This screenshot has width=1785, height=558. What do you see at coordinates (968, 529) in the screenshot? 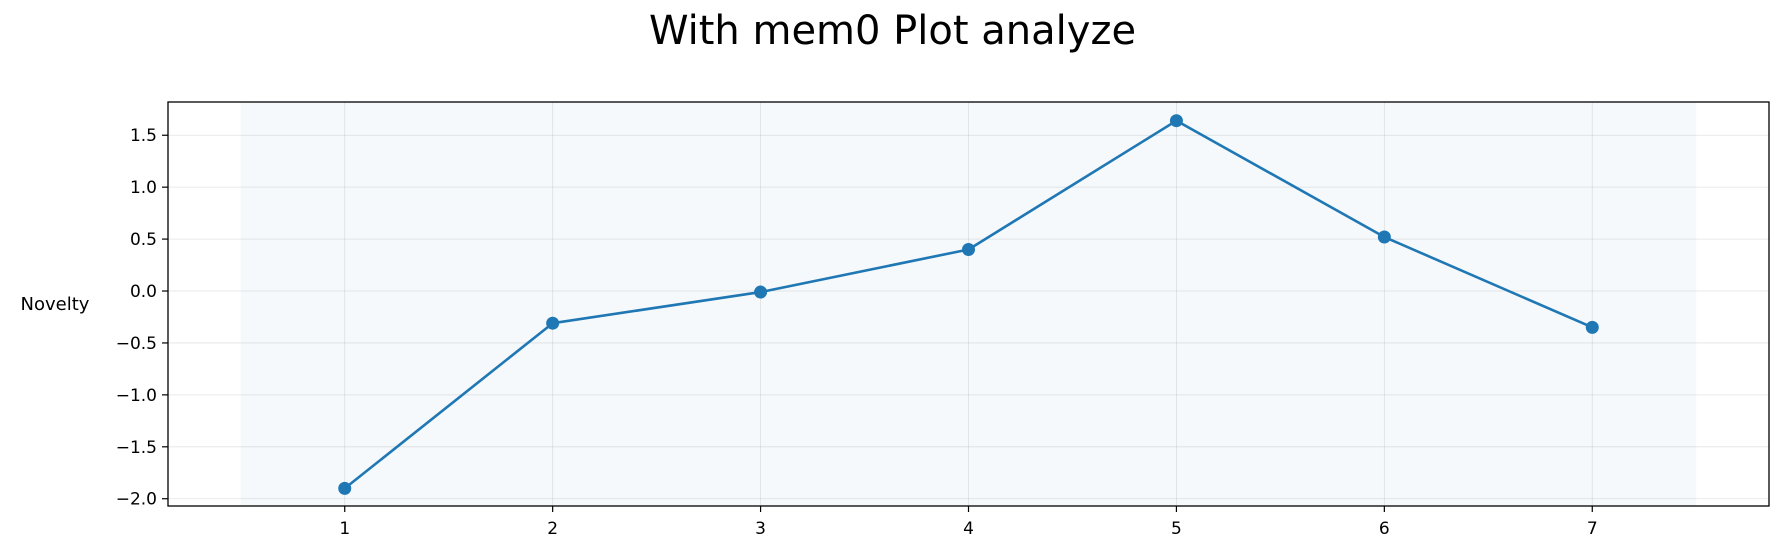
I see `x-tick-label: 4` at bounding box center [968, 529].